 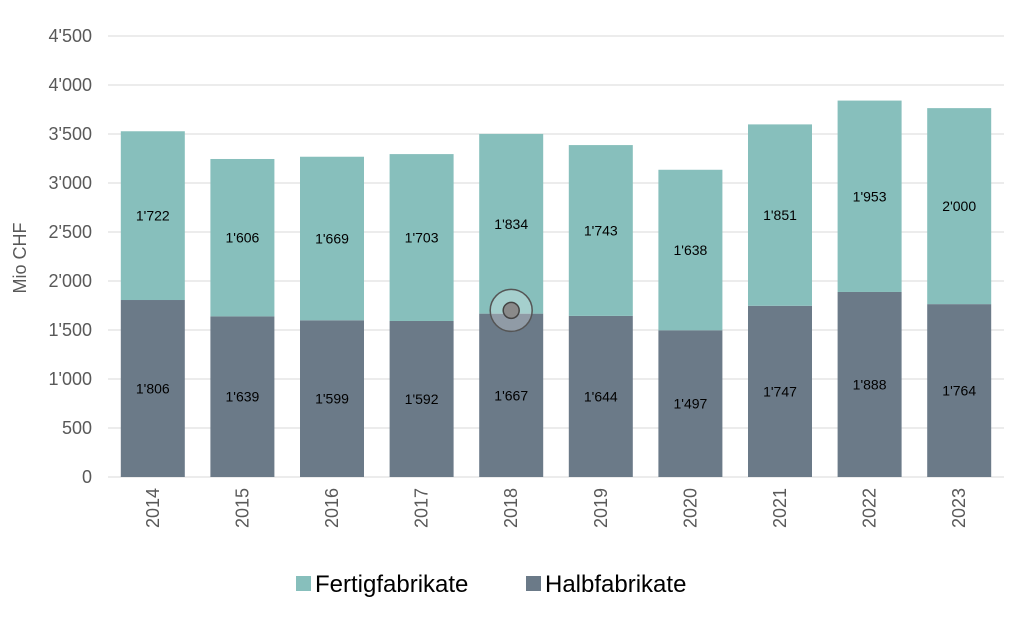 I want to click on data-label-fertigfabrikate-2022: 1'953, so click(x=870, y=196).